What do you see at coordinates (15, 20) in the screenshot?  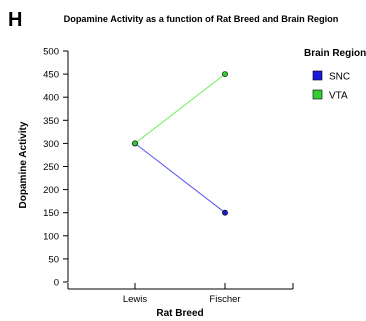 I see `panel-letter: H` at bounding box center [15, 20].